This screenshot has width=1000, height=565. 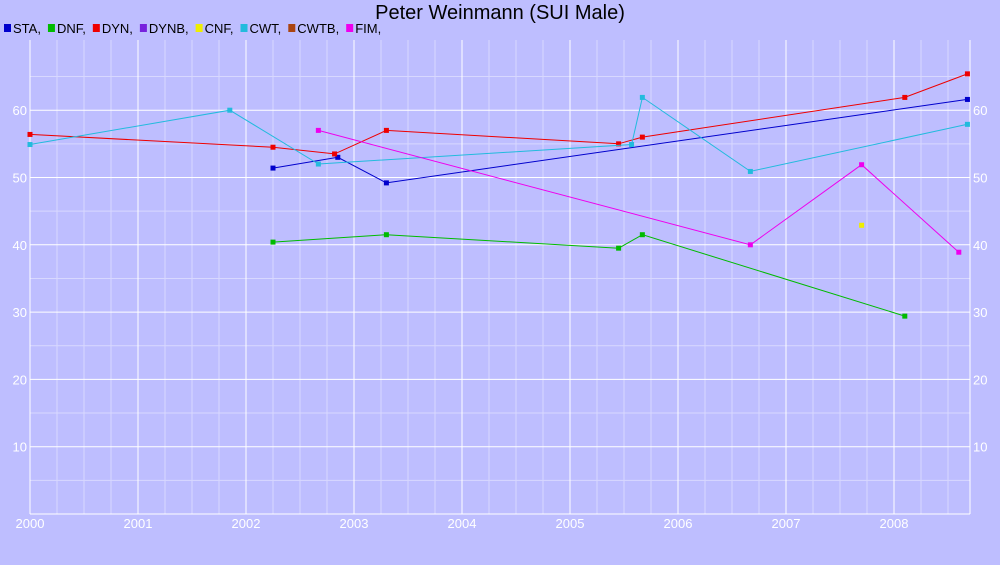 I want to click on x-tick-label: 2004, so click(x=462, y=523).